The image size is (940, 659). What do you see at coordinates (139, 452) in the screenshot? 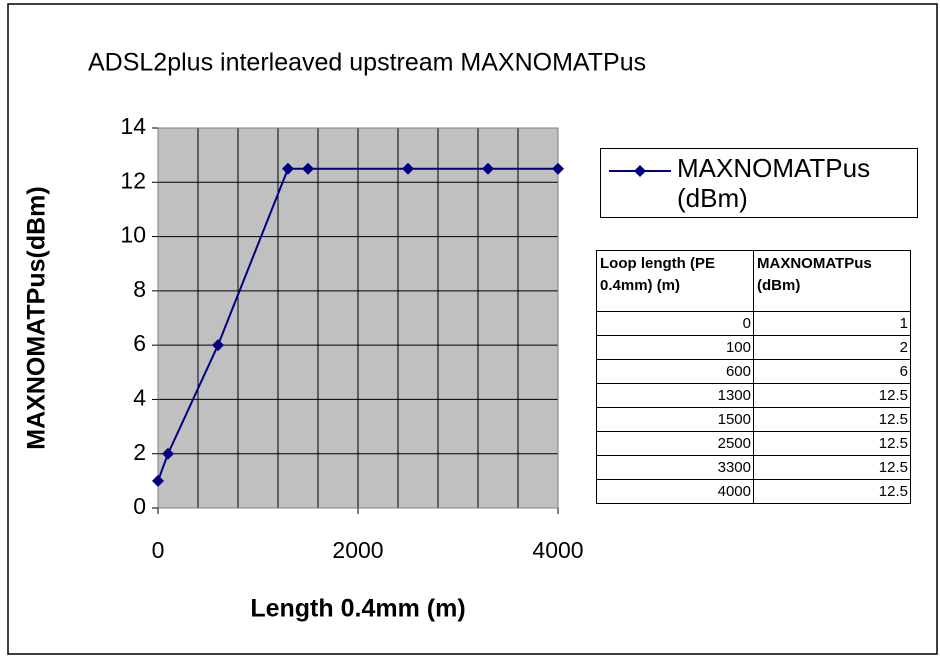
I see `y-tick-label: 2` at bounding box center [139, 452].